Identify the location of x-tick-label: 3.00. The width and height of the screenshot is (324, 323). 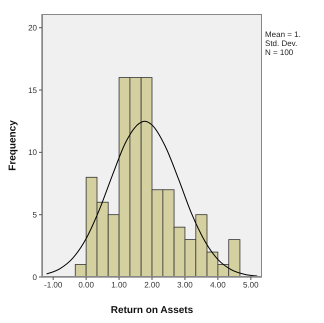
(185, 285).